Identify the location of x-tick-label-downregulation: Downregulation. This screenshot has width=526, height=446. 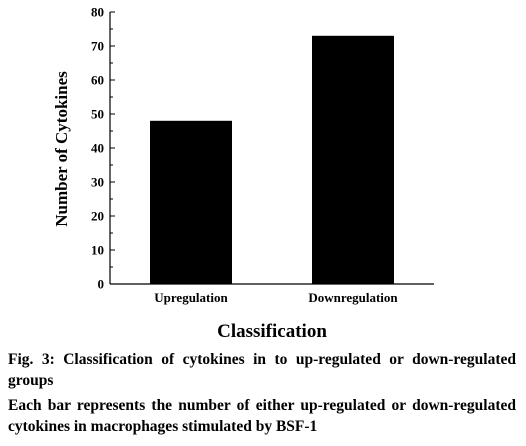
(353, 297).